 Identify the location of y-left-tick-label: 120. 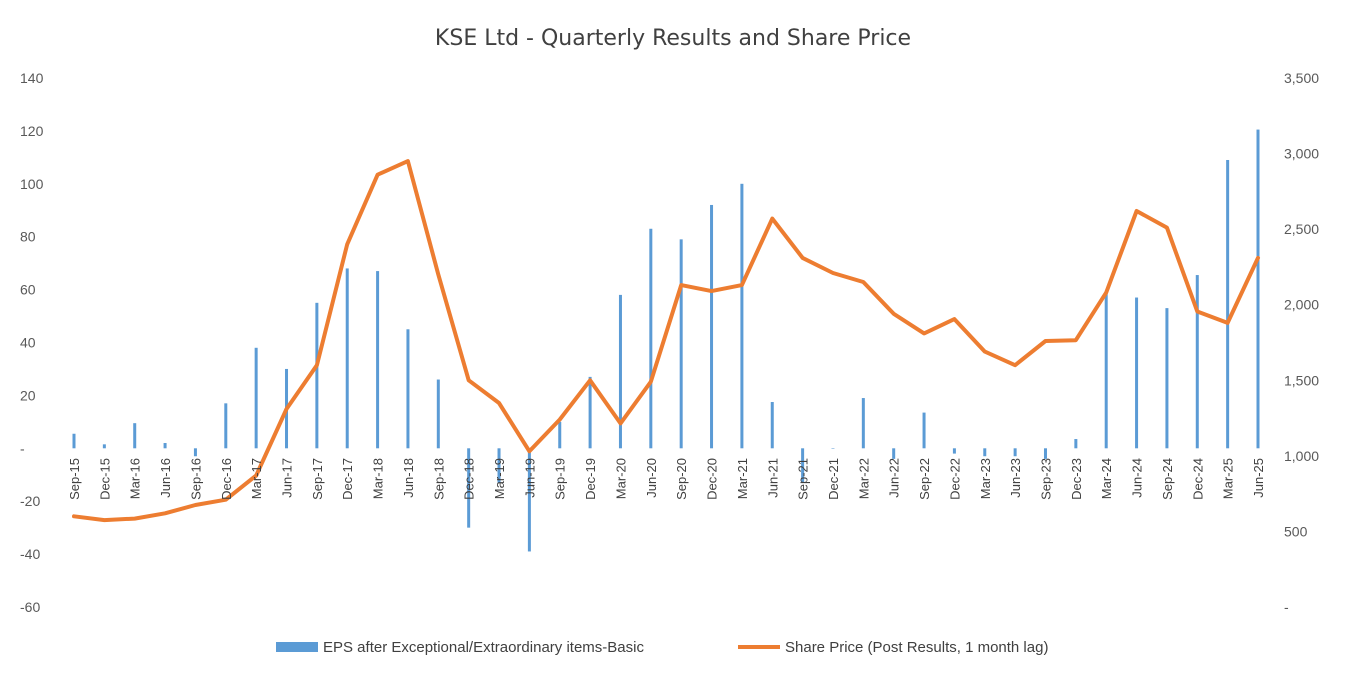
(32, 131).